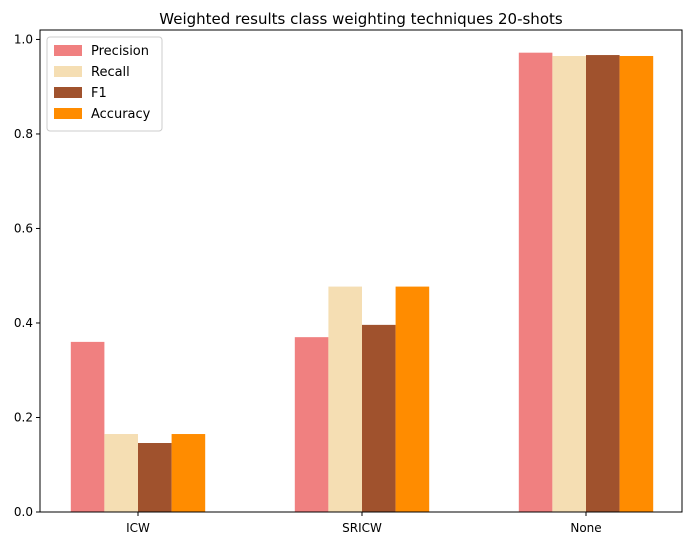  I want to click on legend-box, so click(104, 84).